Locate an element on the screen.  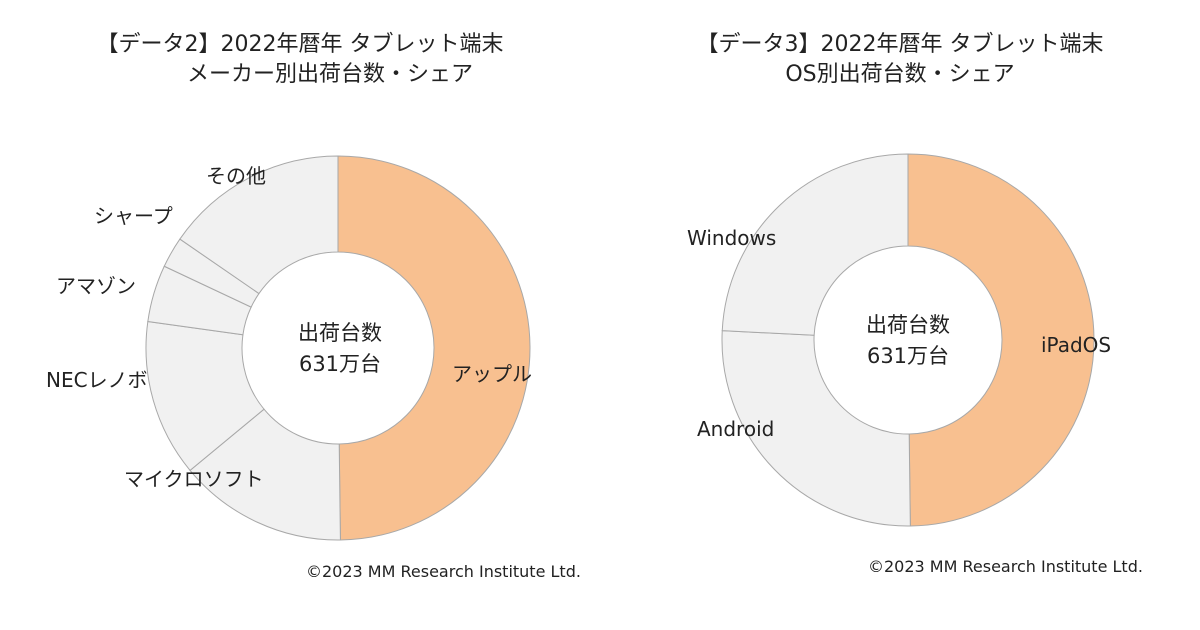
chart-title: 【データ2】2022年暦年 タブレット端末 メーカー別出荷台数・シェア is located at coordinates (300, 60).